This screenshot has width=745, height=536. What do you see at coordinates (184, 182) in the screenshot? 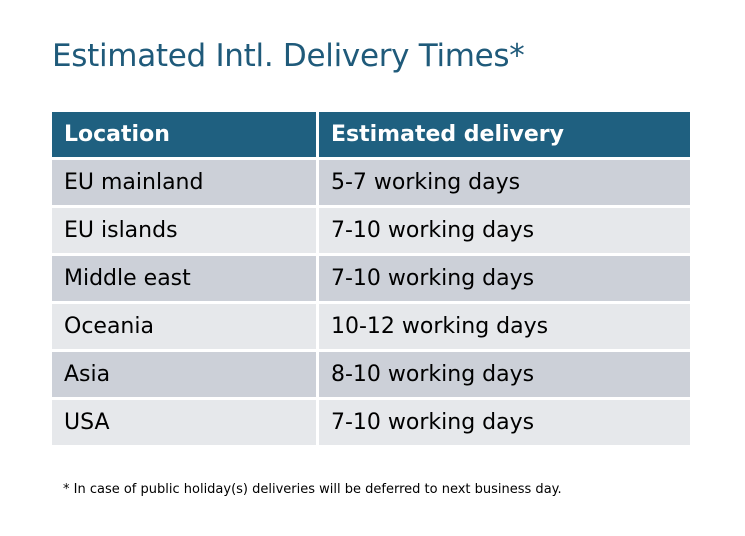
I see `location-cell: EU mainland` at bounding box center [184, 182].